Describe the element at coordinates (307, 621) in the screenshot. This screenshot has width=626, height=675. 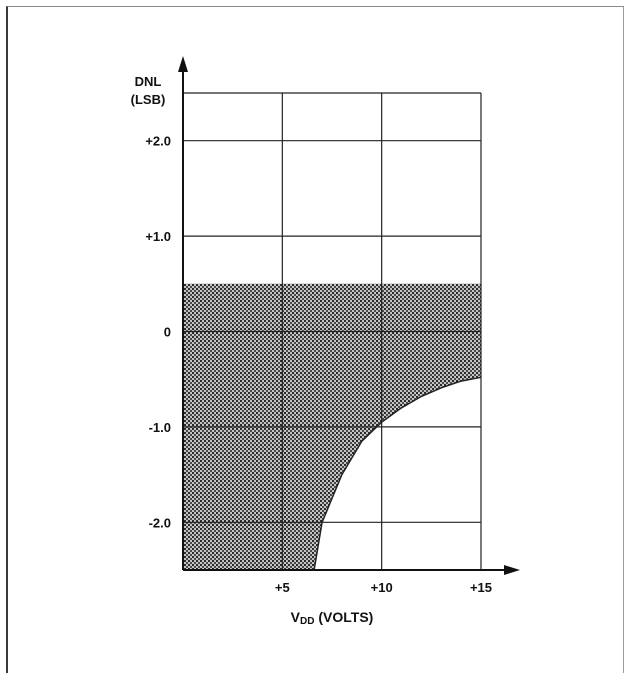
I see `x-axis-title-subscript: DD` at that location.